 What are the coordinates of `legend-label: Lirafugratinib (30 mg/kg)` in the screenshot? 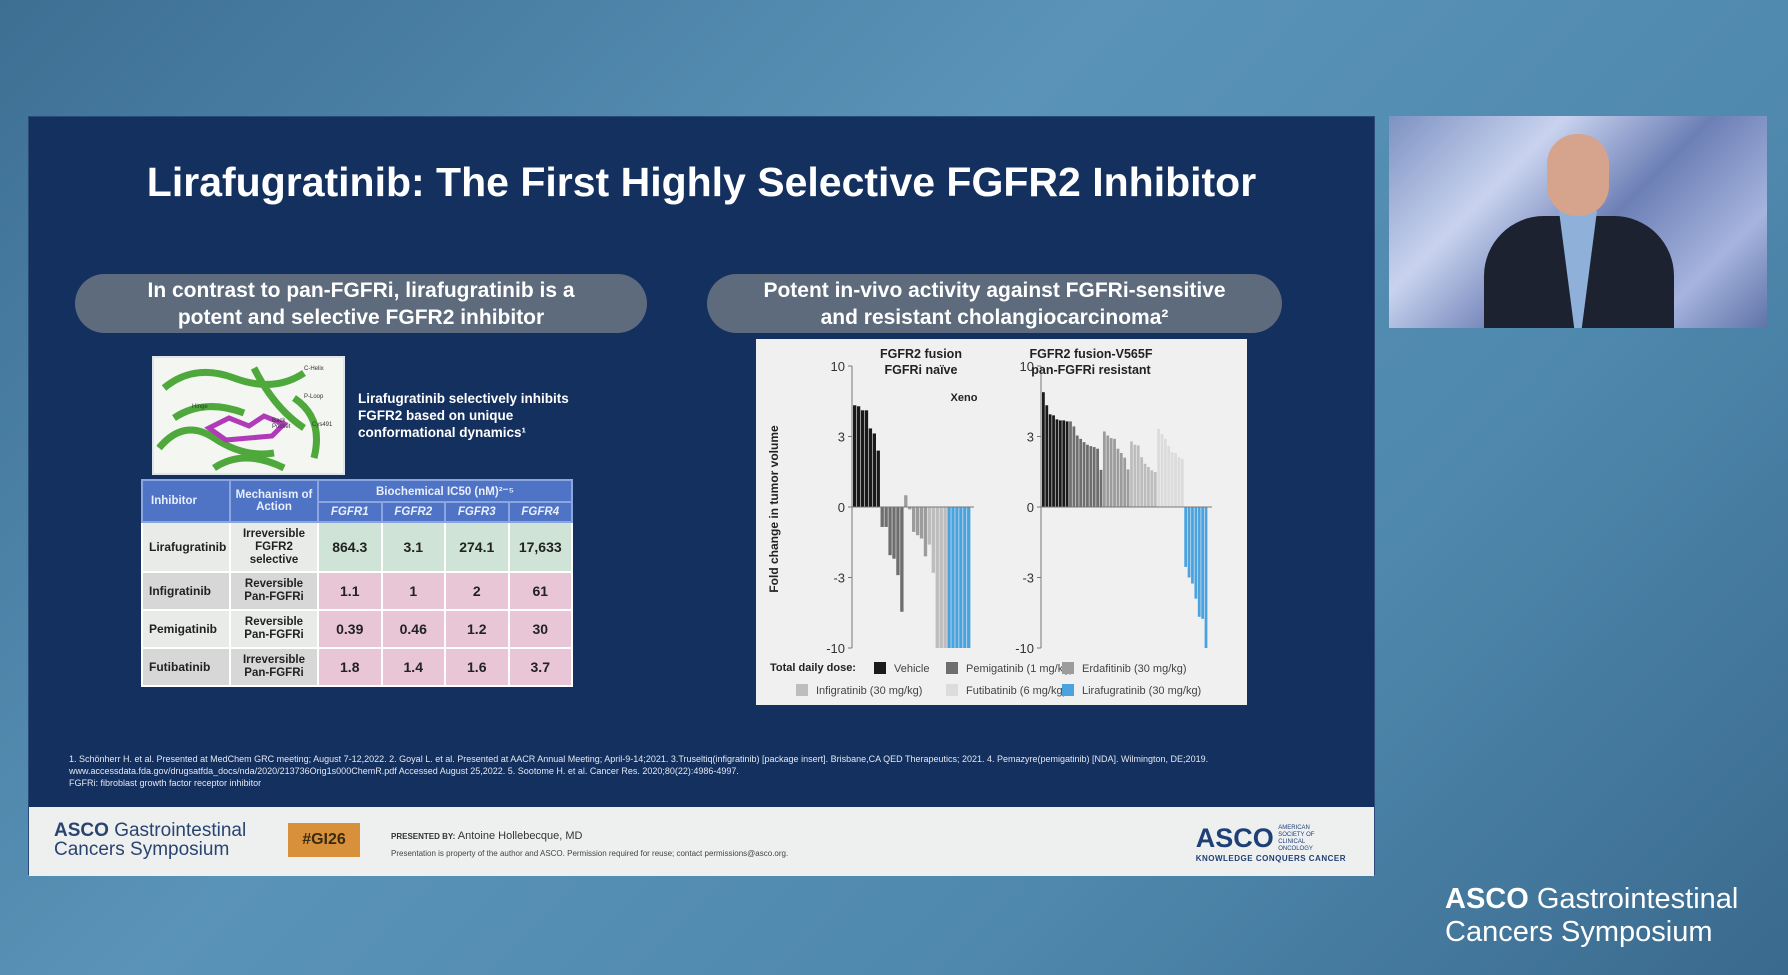 It's located at (1141, 691).